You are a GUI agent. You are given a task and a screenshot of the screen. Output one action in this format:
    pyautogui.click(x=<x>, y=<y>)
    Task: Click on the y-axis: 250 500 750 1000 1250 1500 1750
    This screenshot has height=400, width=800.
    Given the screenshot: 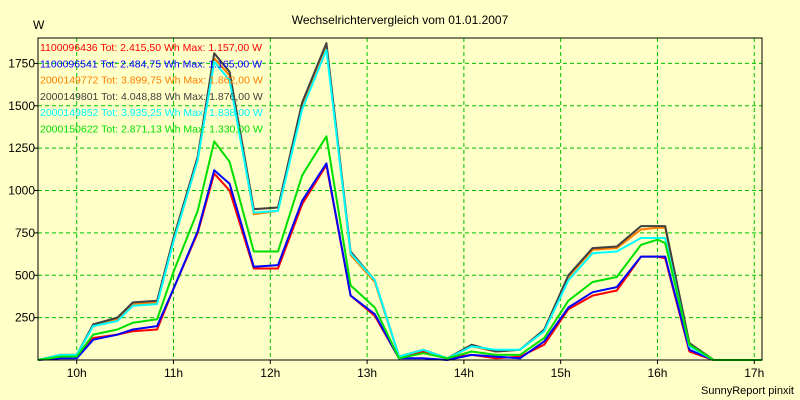 What is the action you would take?
    pyautogui.click(x=23, y=190)
    